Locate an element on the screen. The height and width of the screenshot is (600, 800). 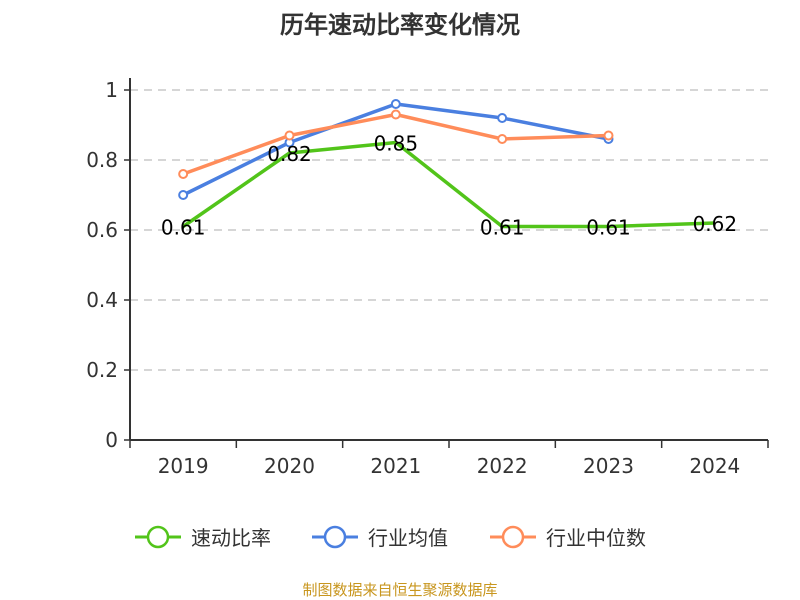
y-tick-label: 0.2 is located at coordinates (102, 370).